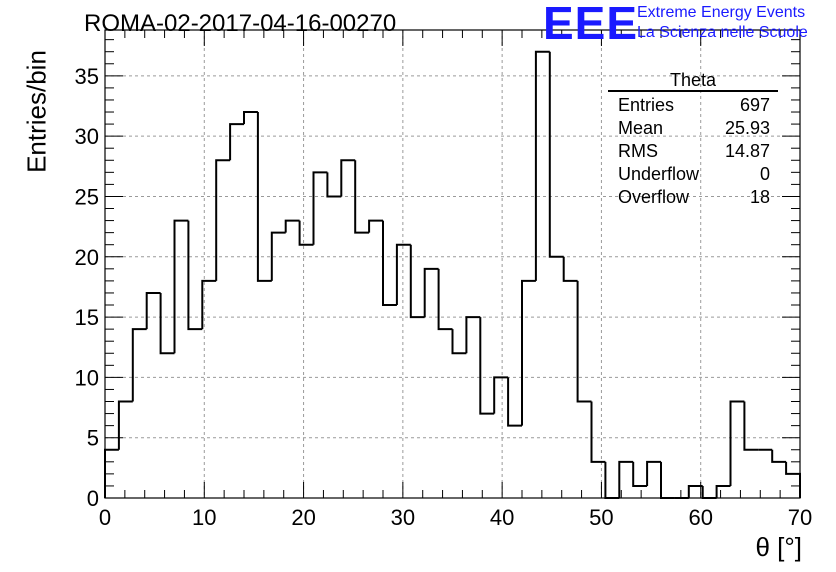  Describe the element at coordinates (800, 517) in the screenshot. I see `x-tick-label: 70` at that location.